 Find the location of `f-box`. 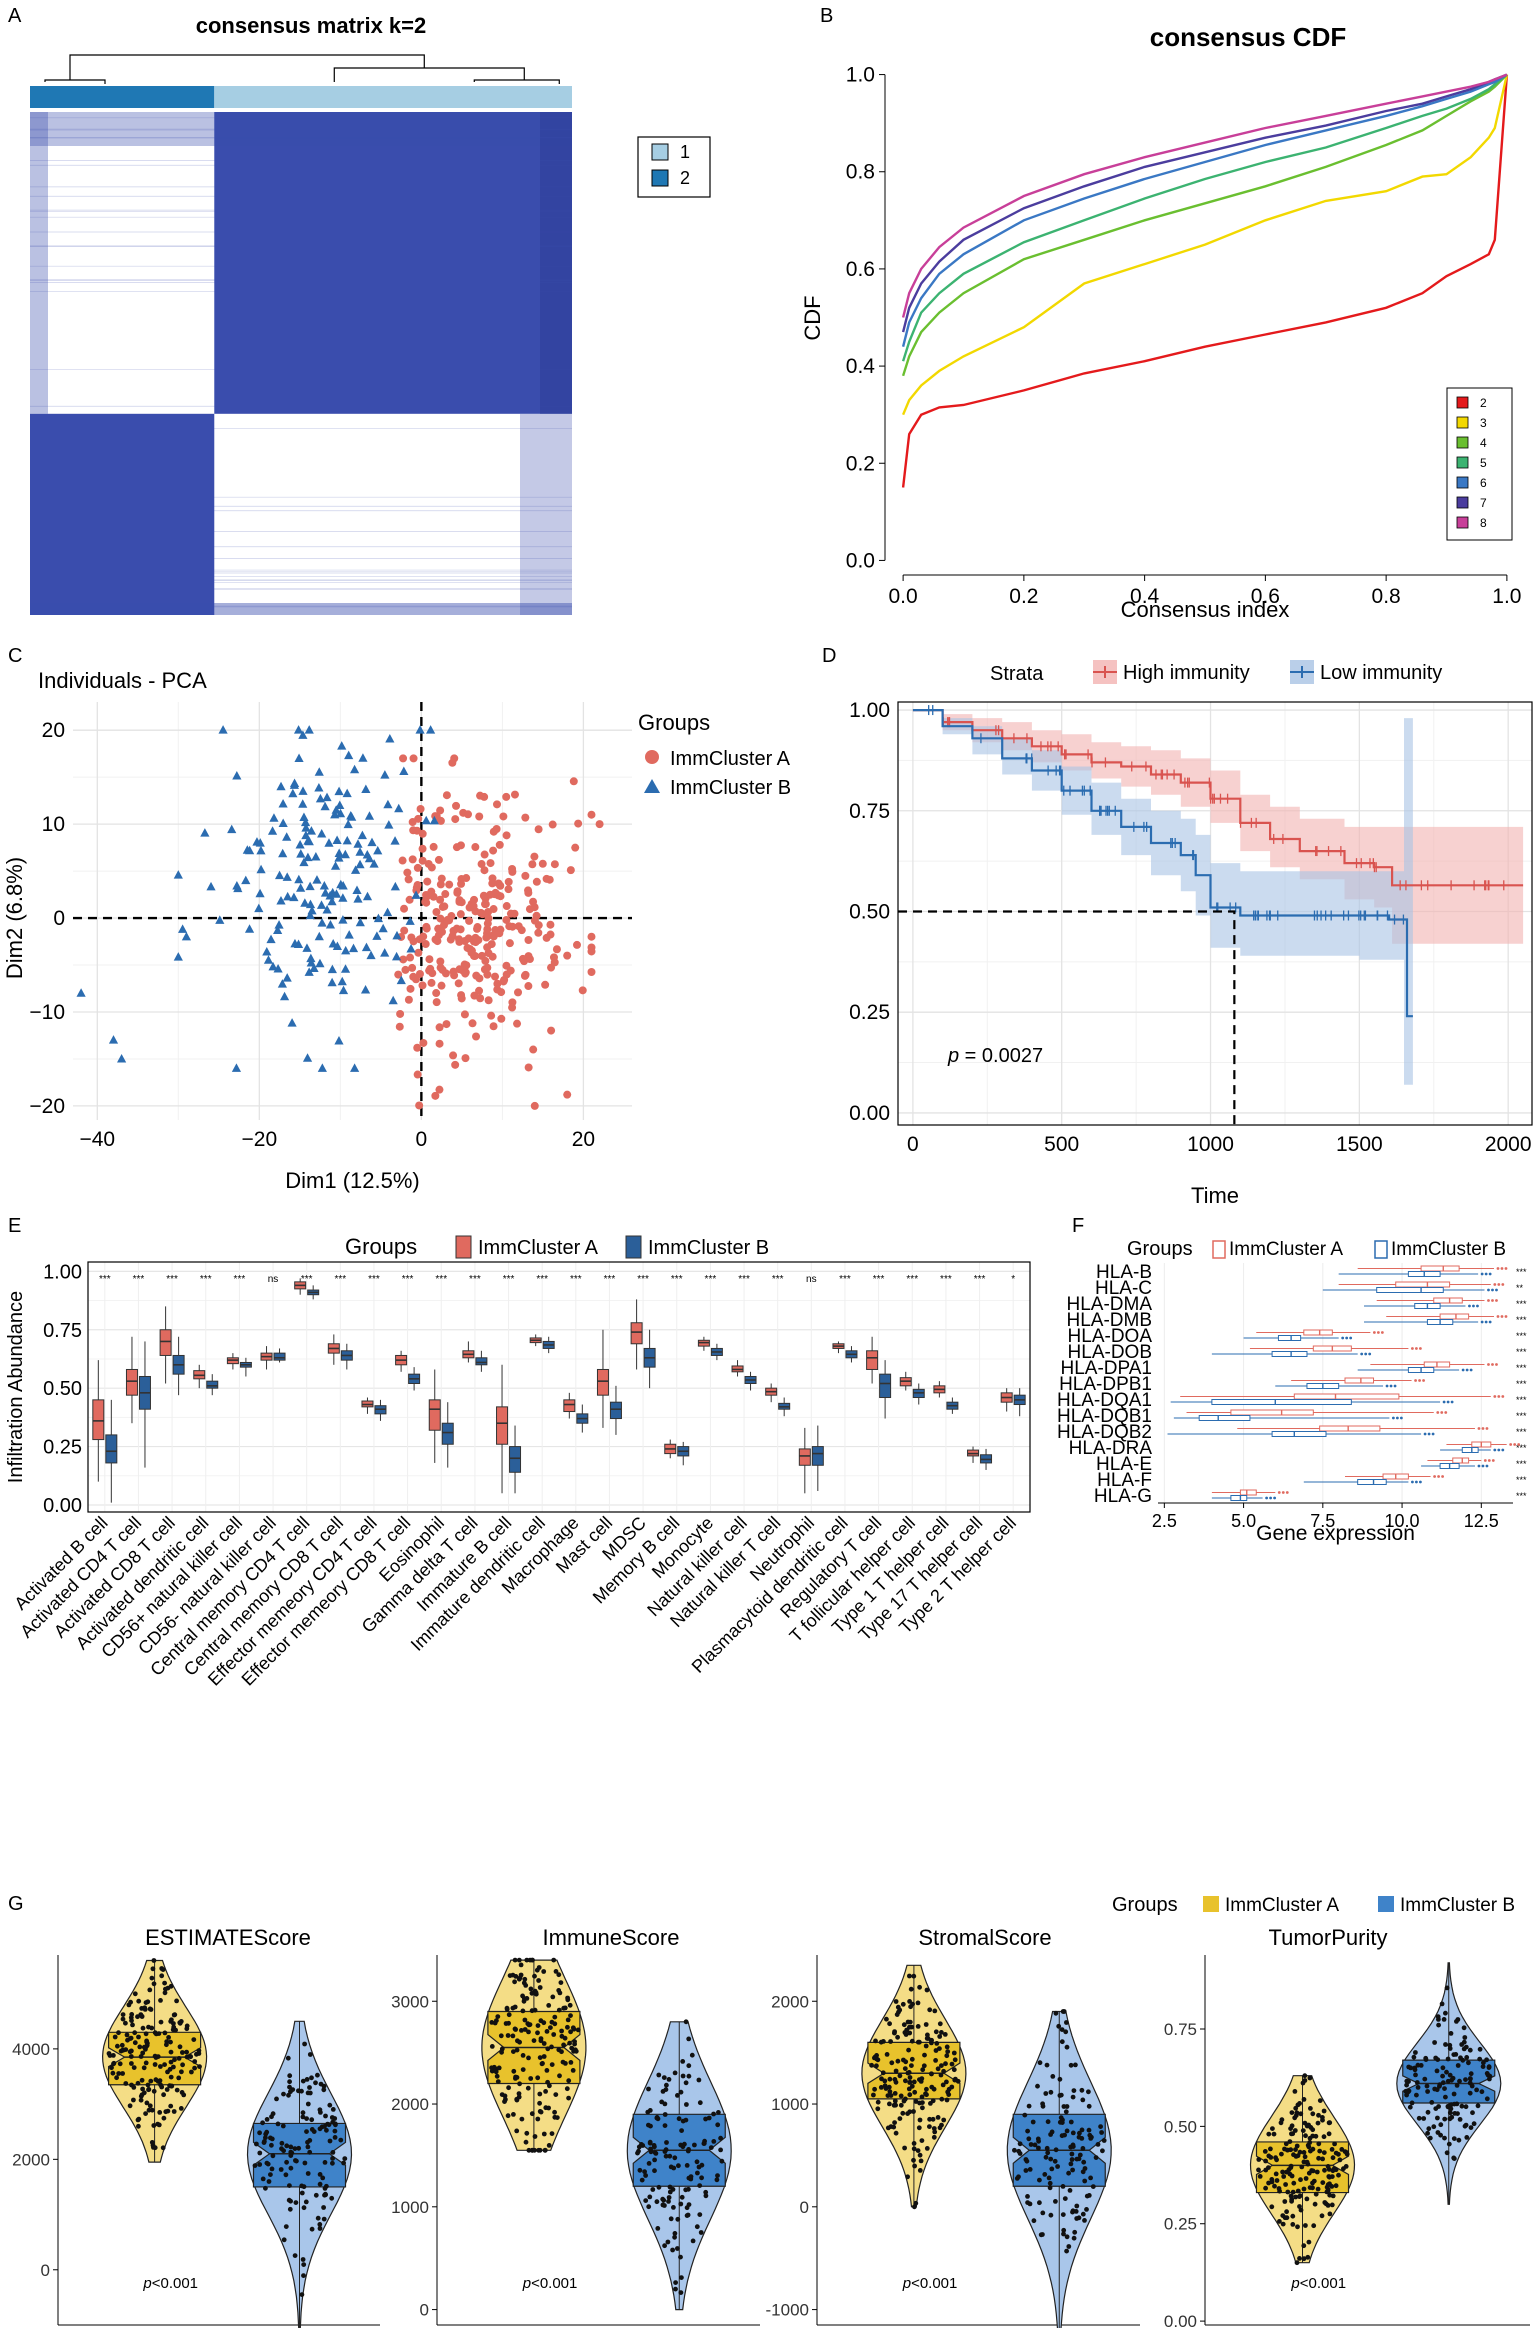

f-box is located at coordinates (1299, 1434).